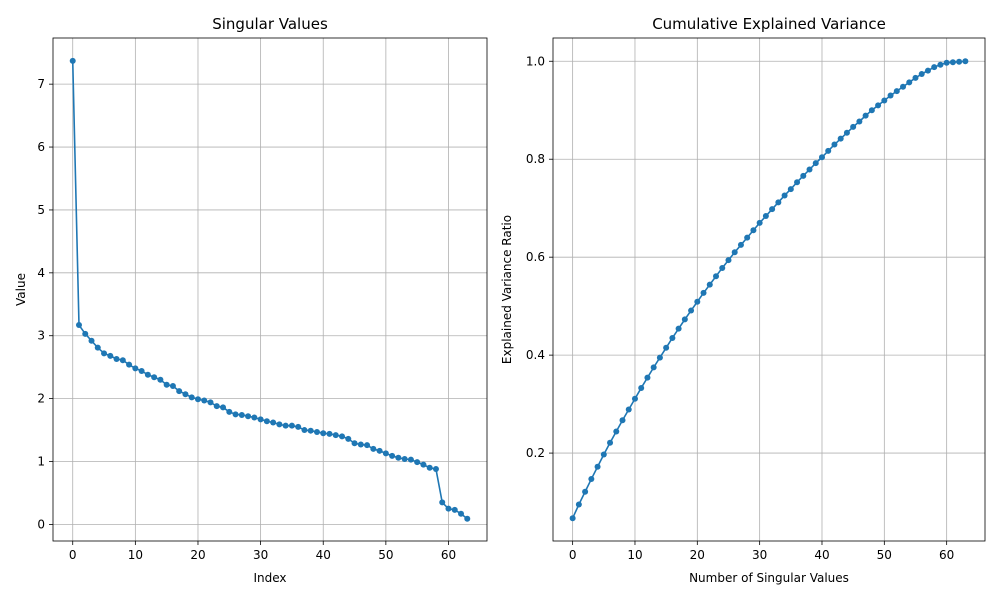  Describe the element at coordinates (769, 578) in the screenshot. I see `x-axis-label: Number of Singular Values` at that location.